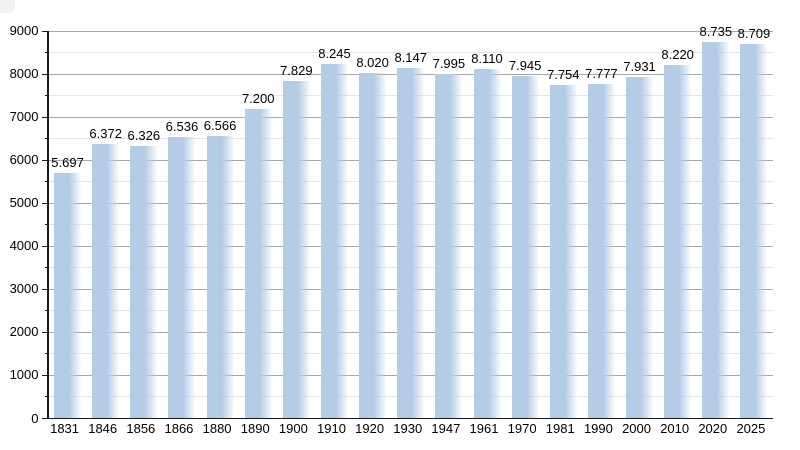 This screenshot has width=800, height=450. What do you see at coordinates (598, 428) in the screenshot?
I see `x-tick-label: 1990` at bounding box center [598, 428].